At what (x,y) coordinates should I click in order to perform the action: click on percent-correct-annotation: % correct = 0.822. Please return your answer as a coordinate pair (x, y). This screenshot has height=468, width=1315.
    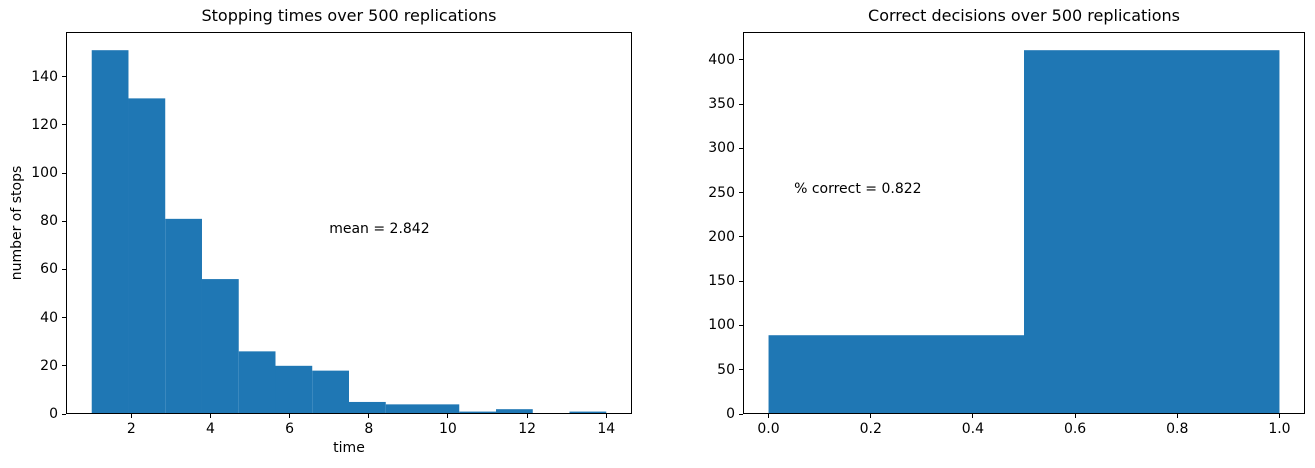
    Looking at the image, I should click on (858, 188).